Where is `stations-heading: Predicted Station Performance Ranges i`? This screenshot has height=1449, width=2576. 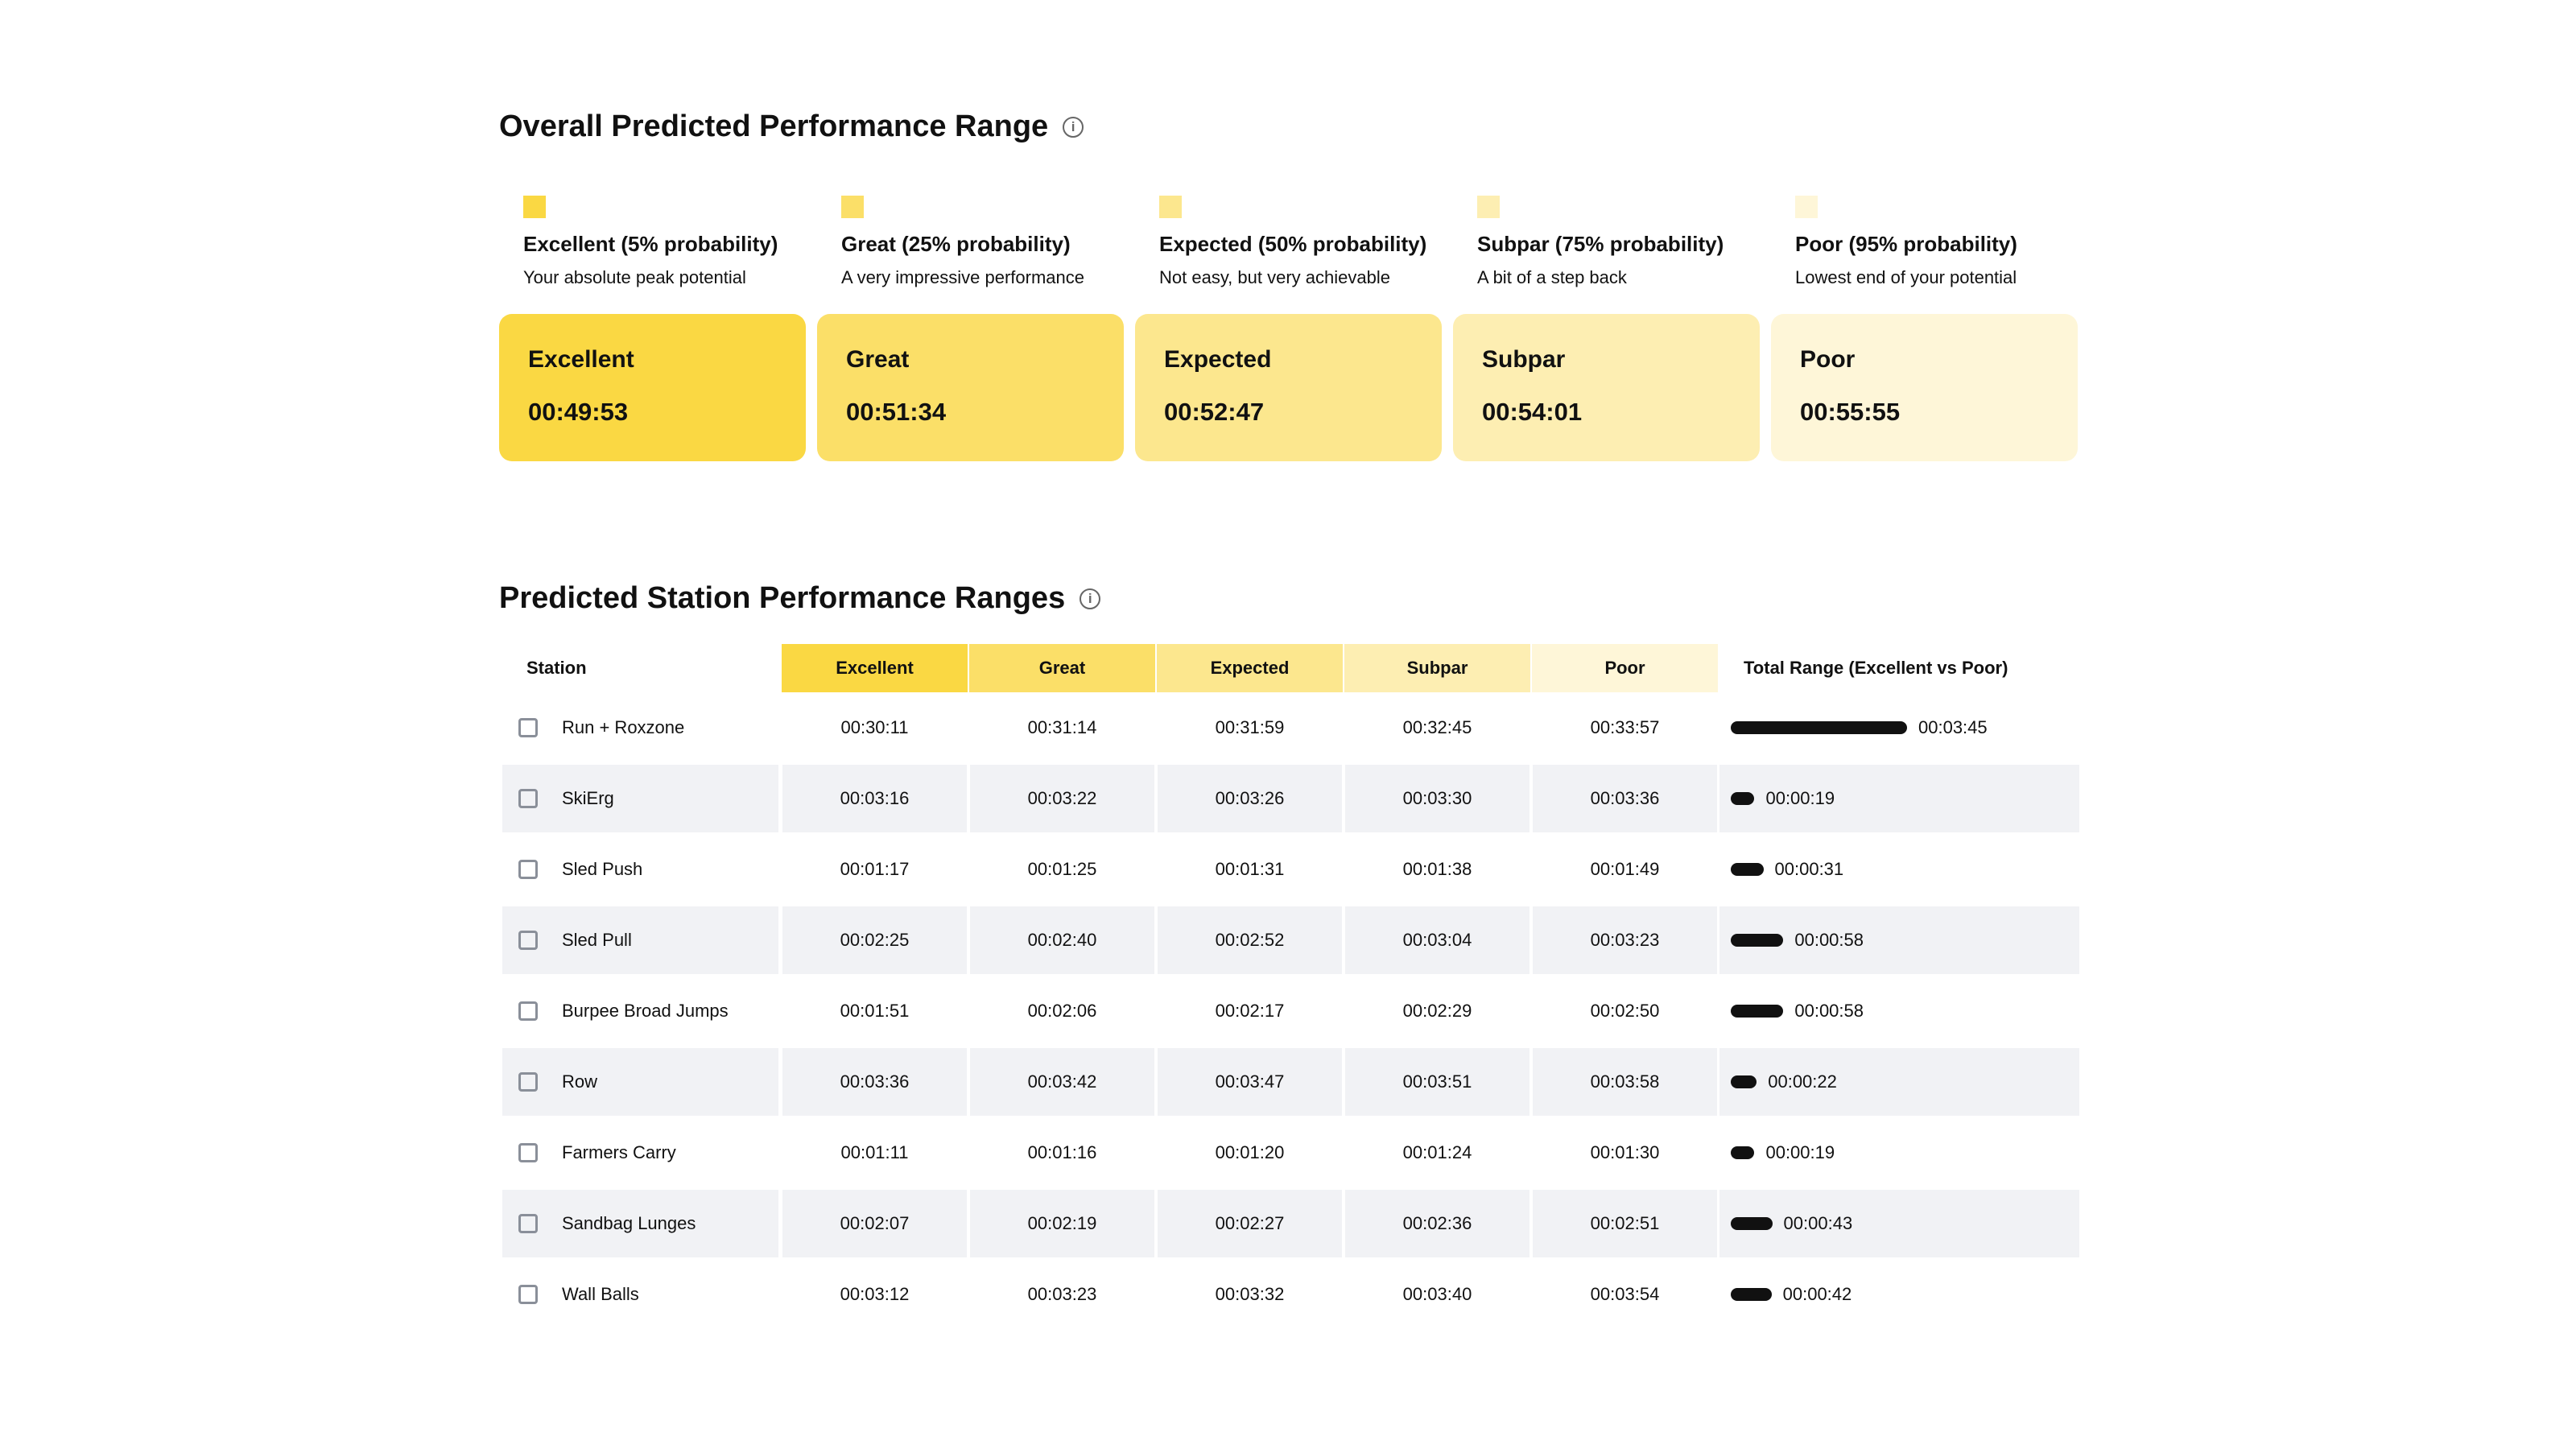 stations-heading: Predicted Station Performance Ranges i is located at coordinates (800, 598).